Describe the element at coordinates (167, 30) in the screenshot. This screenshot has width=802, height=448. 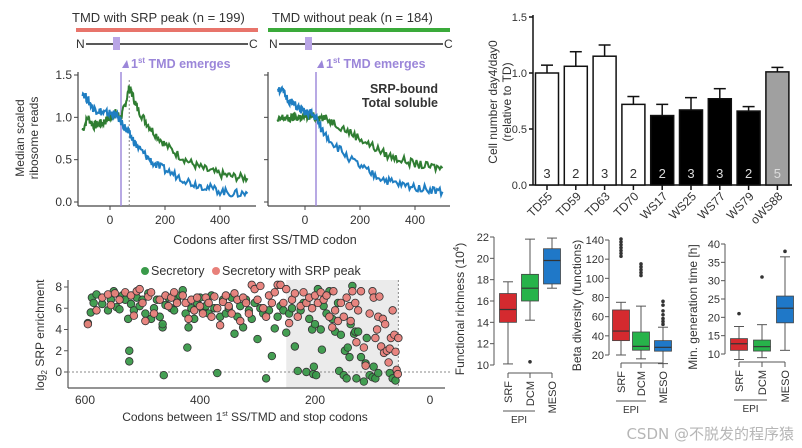
I see `subtitle-bar-with-peak` at that location.